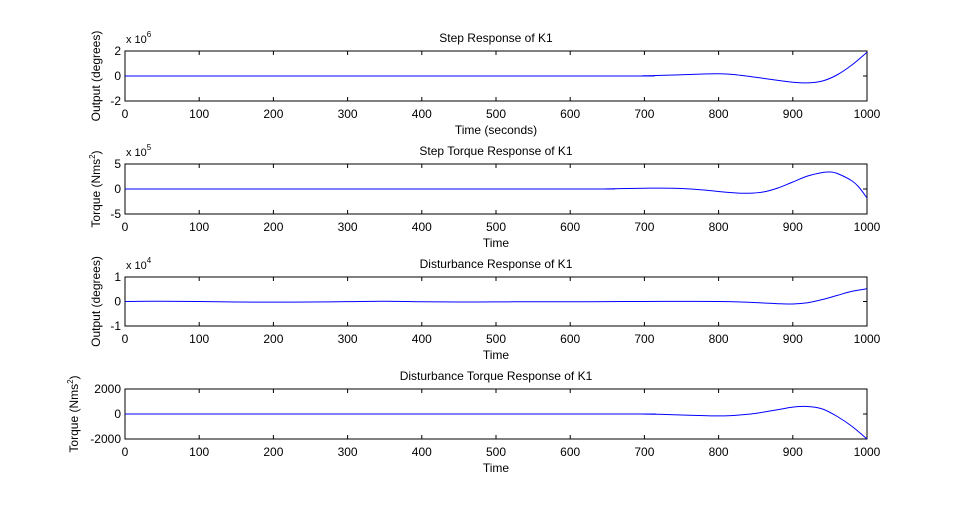 This screenshot has height=514, width=958. What do you see at coordinates (149, 34) in the screenshot?
I see `axis-multiplier-exp: 6` at bounding box center [149, 34].